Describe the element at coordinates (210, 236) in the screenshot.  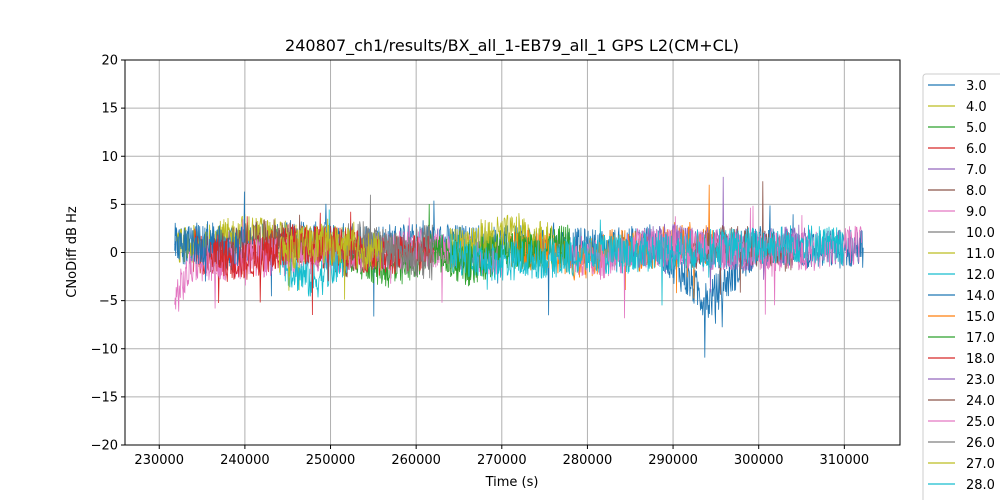
I see `series-line-14.0` at that location.